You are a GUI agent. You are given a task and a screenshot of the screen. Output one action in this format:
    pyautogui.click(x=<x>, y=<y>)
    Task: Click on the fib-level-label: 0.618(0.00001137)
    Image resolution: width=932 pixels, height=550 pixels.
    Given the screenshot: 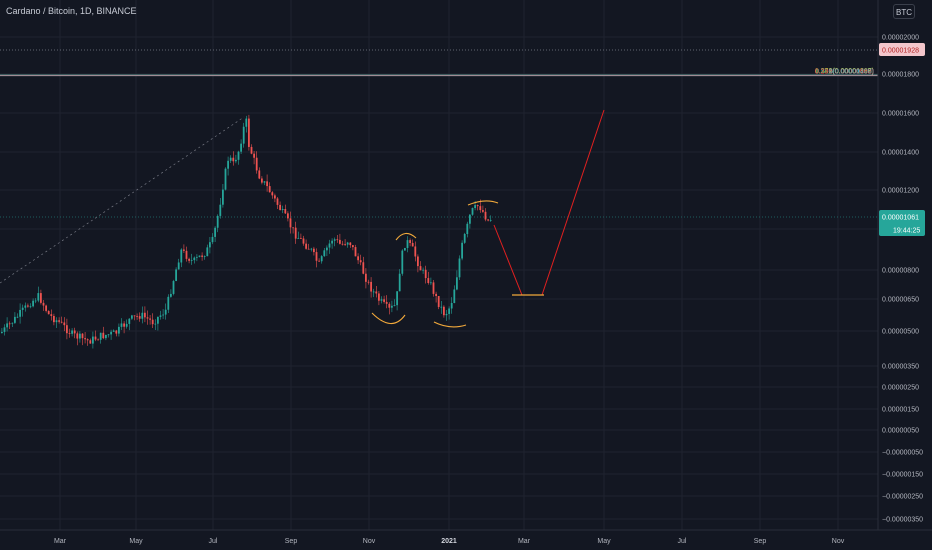 What is the action you would take?
    pyautogui.click(x=844, y=71)
    